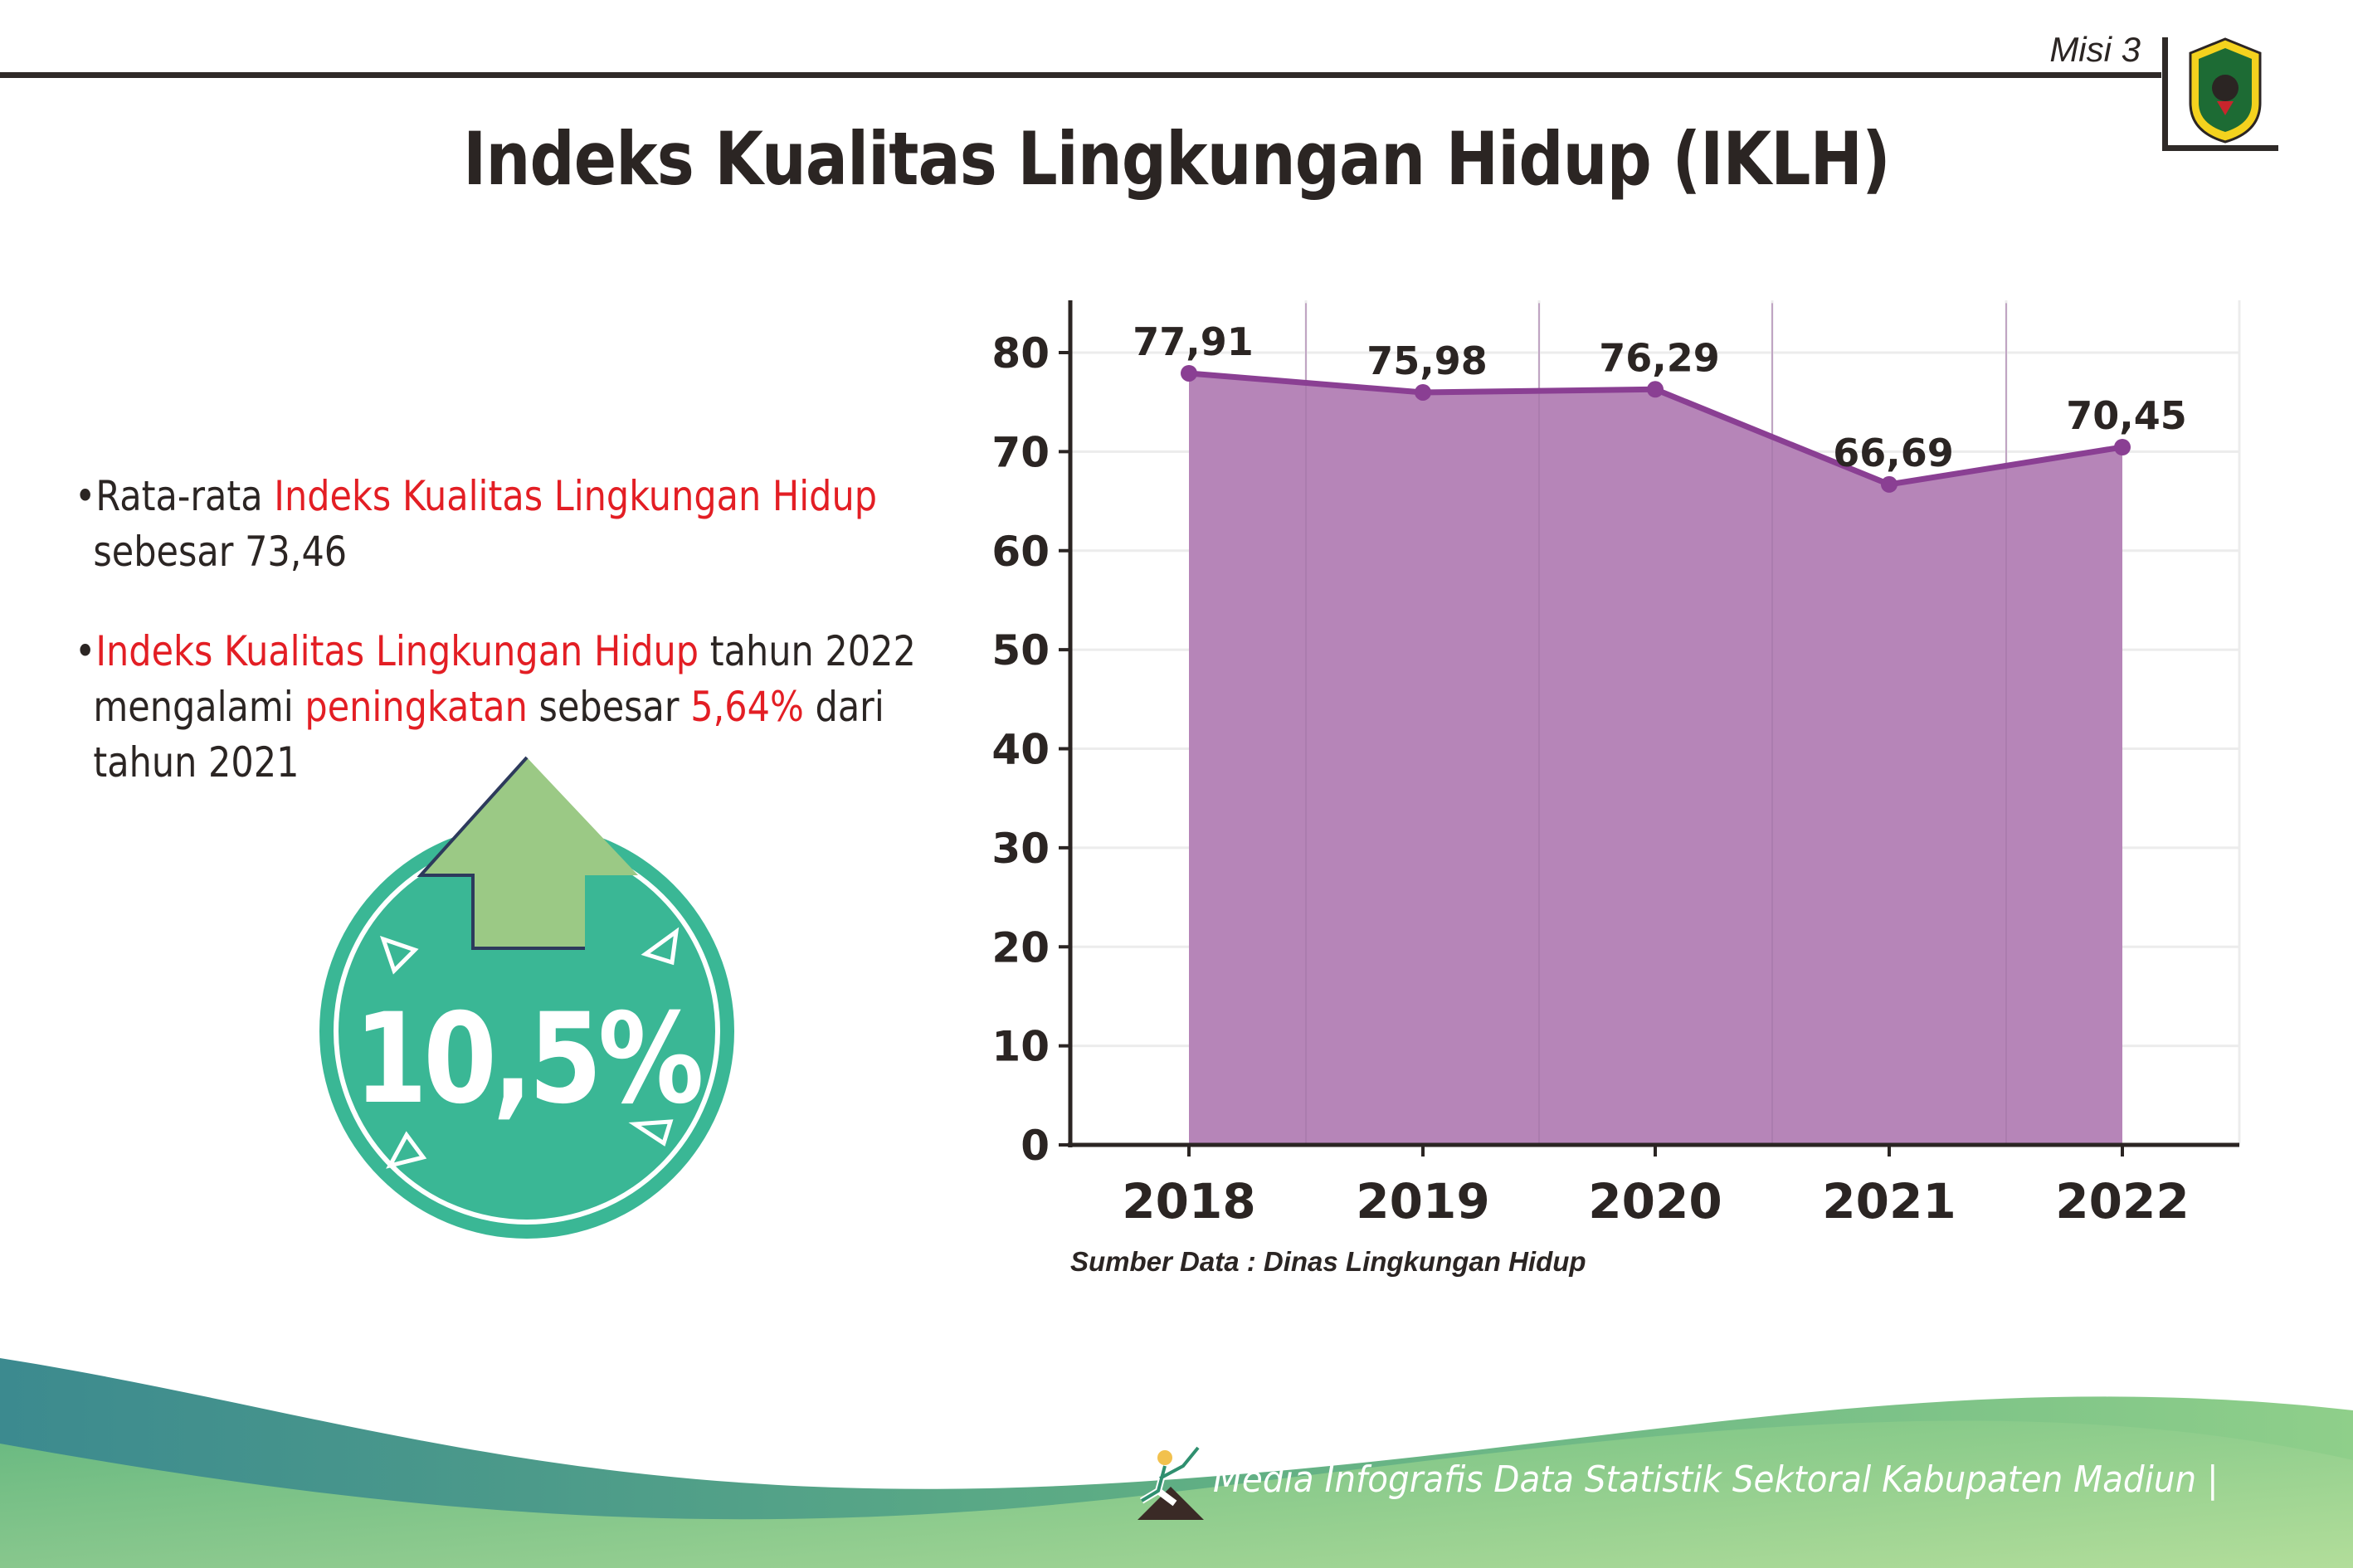 The width and height of the screenshot is (2353, 1568). Describe the element at coordinates (528, 1059) in the screenshot. I see `badge-value: 10,5%` at that location.